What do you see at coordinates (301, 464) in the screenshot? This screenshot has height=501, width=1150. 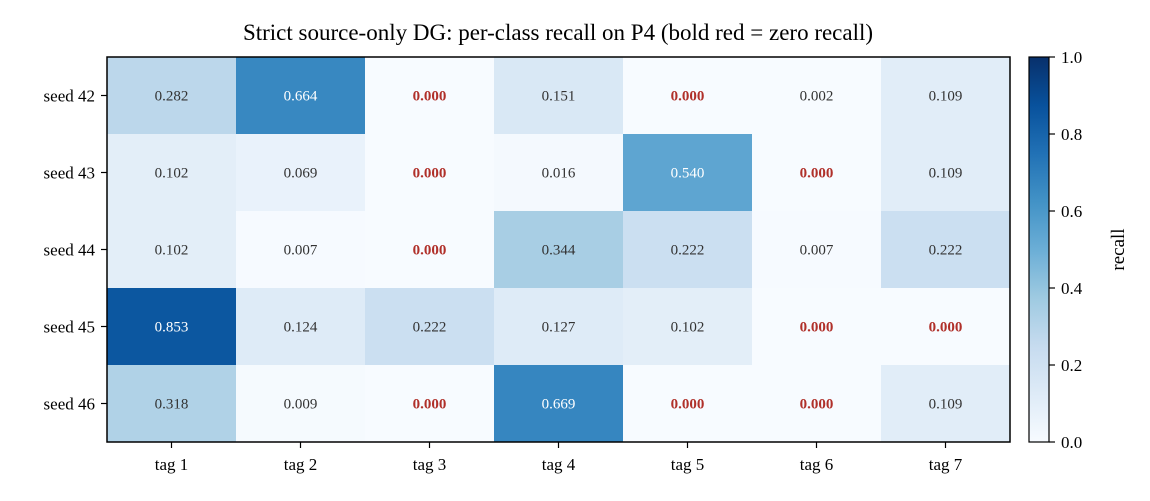 I see `x-tick-label: tag 2` at bounding box center [301, 464].